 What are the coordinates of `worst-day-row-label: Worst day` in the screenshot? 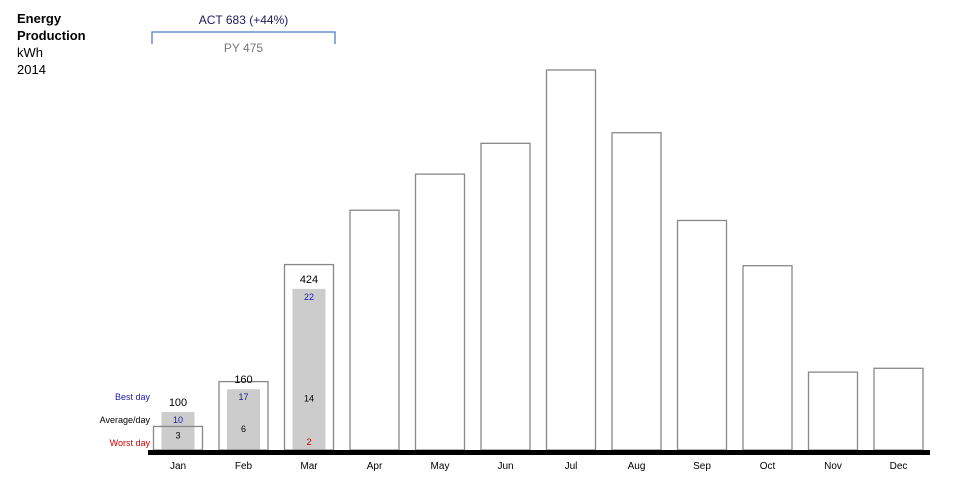 It's located at (130, 443).